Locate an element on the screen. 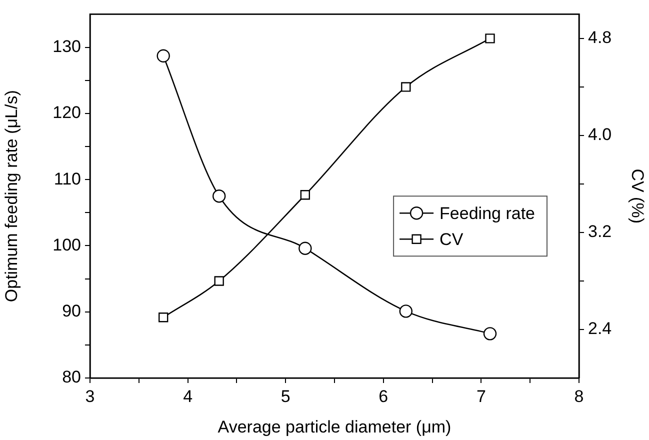 This screenshot has width=649, height=440. y-tick-label: 120 is located at coordinates (66, 112).